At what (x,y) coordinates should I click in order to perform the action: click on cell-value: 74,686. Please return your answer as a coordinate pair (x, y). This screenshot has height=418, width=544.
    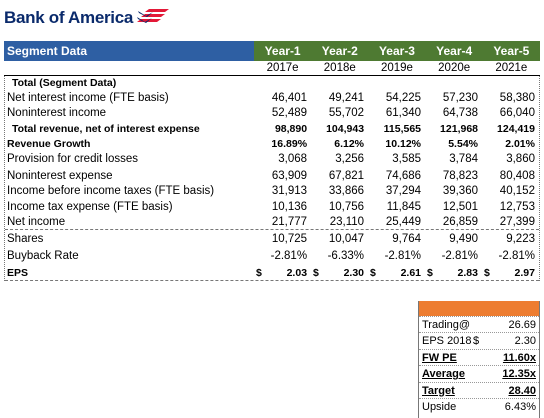
    Looking at the image, I should click on (403, 176).